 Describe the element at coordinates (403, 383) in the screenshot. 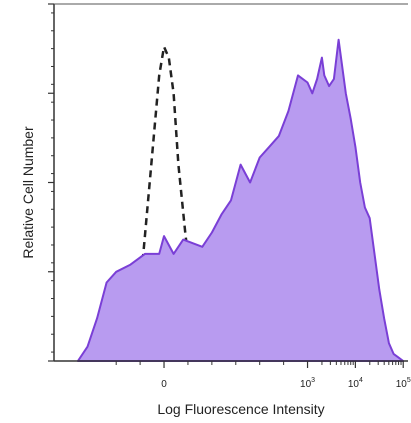

I see `x-tick-label: 10⁵` at that location.